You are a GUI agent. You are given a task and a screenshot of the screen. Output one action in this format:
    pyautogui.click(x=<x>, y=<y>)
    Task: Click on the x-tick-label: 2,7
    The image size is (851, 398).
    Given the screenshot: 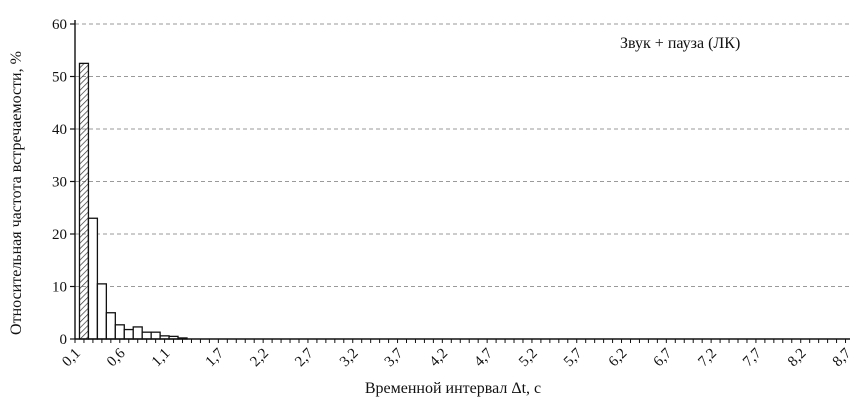 What is the action you would take?
    pyautogui.click(x=304, y=357)
    